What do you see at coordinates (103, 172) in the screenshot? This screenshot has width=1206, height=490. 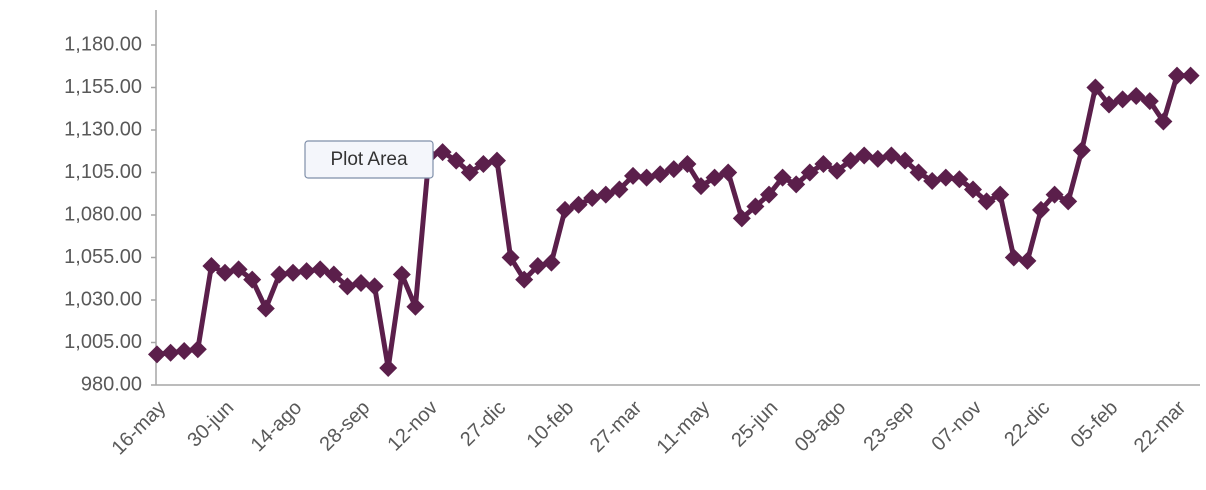 I see `y-tick-label: 1,105.00` at bounding box center [103, 172].